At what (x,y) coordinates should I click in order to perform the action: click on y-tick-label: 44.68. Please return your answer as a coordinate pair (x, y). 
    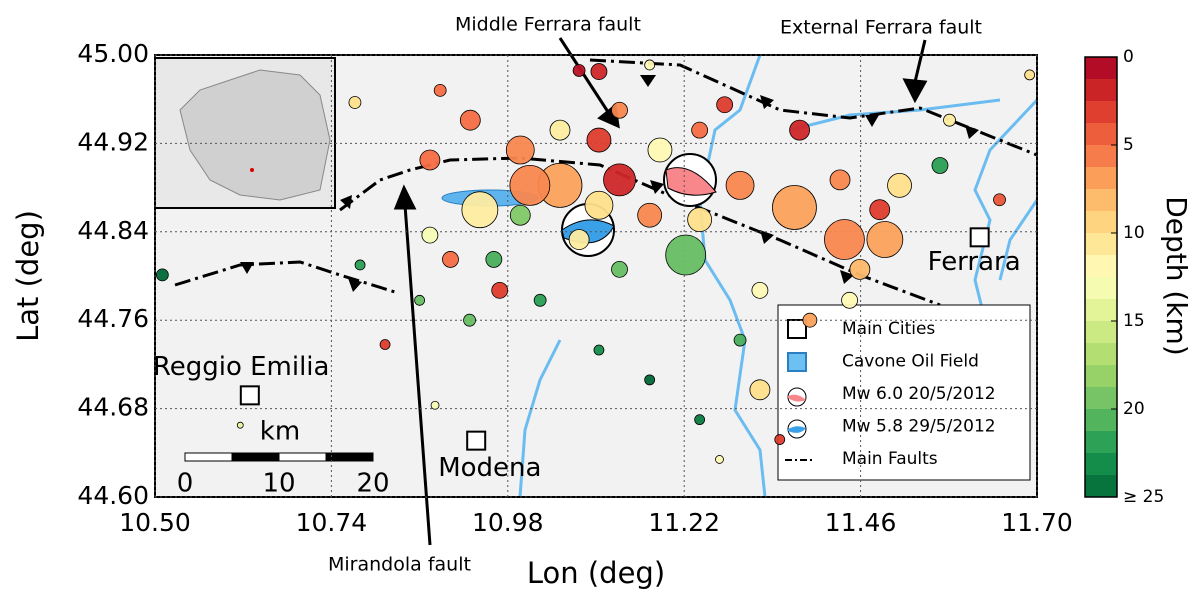
    Looking at the image, I should click on (113, 407).